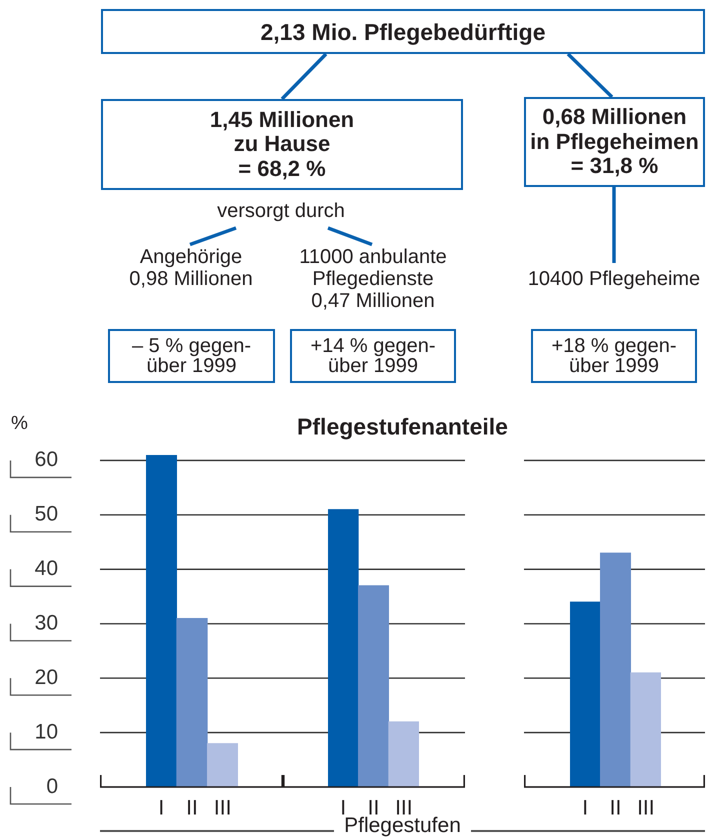 The height and width of the screenshot is (839, 714). What do you see at coordinates (614, 356) in the screenshot?
I see `text: +18 % gegen- über 1999` at bounding box center [614, 356].